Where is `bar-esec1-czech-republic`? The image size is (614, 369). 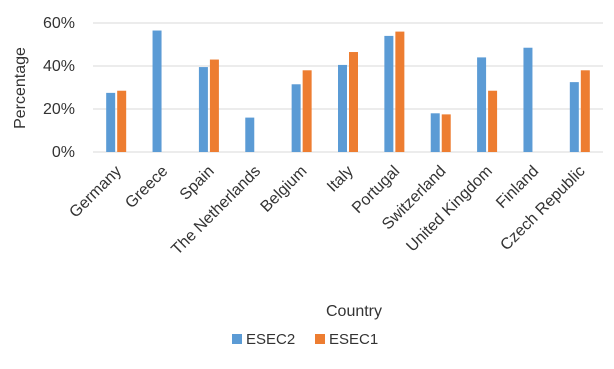 bar-esec1-czech-republic is located at coordinates (585, 111).